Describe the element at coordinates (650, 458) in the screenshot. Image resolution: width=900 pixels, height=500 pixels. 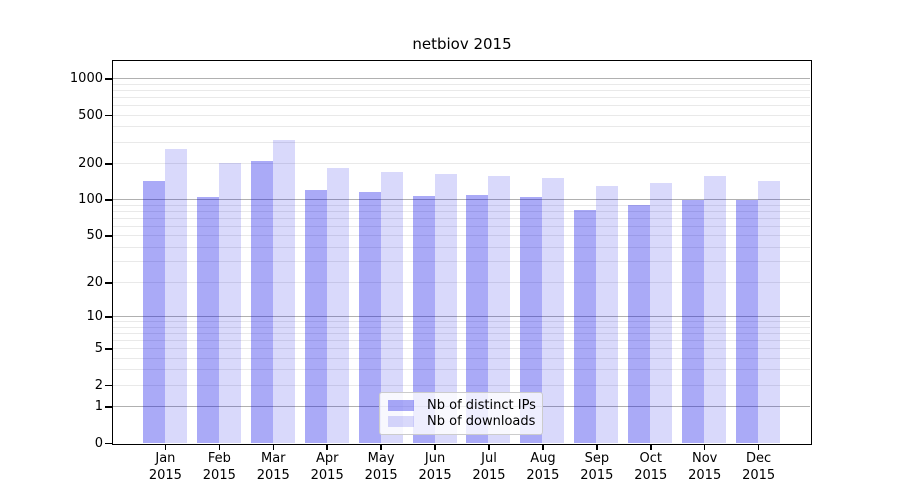
I see `x-tick-label-month: Oct` at that location.